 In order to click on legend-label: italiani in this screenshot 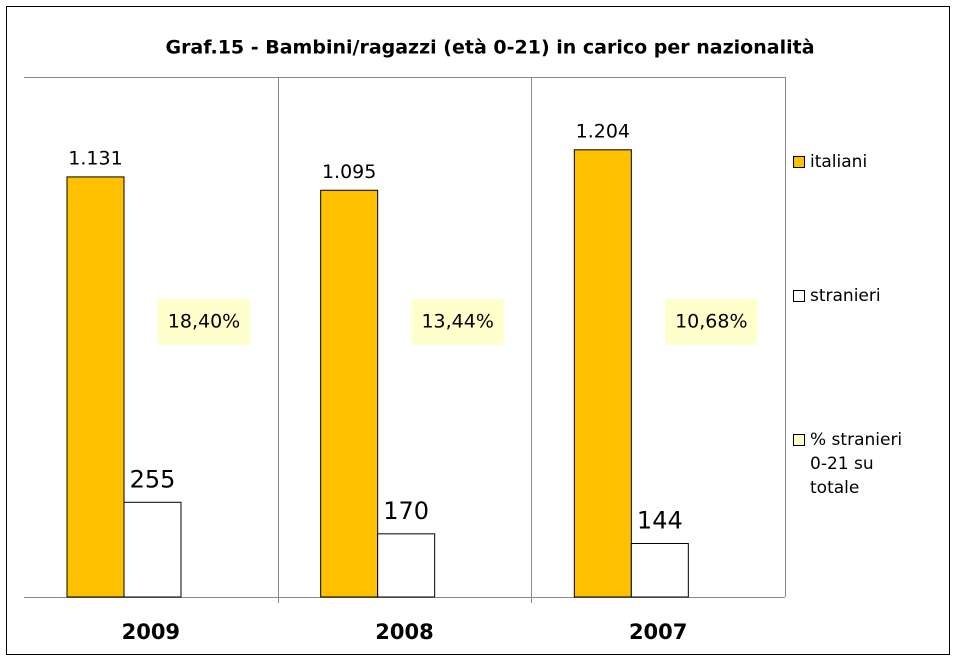, I will do `click(839, 162)`.